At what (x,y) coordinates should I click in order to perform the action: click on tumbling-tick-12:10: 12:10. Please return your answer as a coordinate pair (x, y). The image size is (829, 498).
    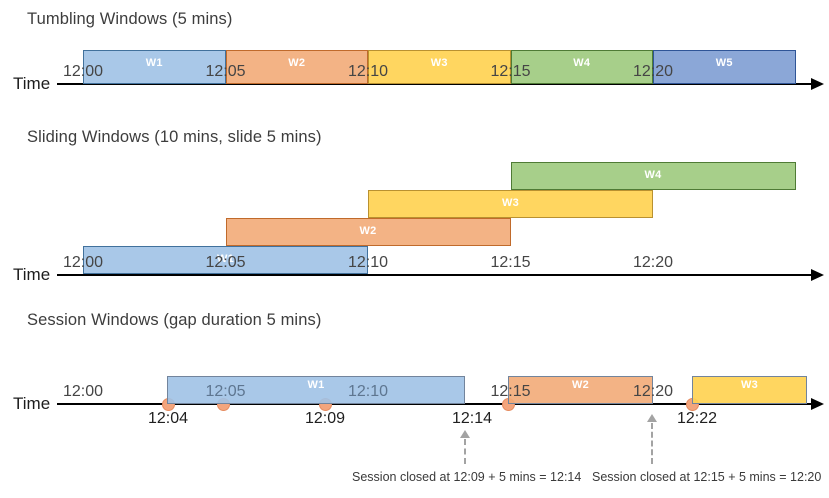
    Looking at the image, I should click on (368, 71).